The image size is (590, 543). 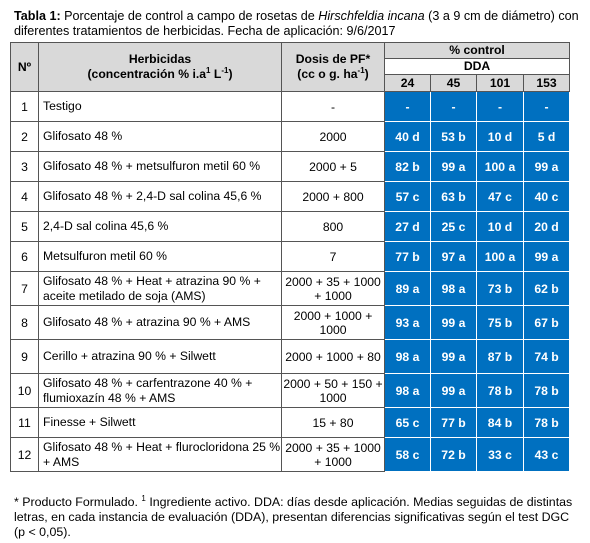 I want to click on control-value-cell: 93 a, so click(x=407, y=322).